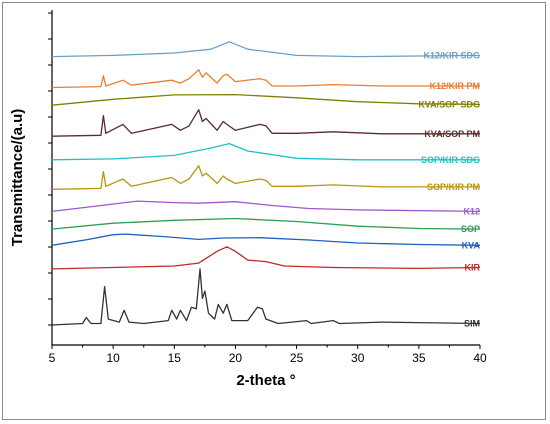  What do you see at coordinates (480, 358) in the screenshot?
I see `x-tick-label: 40` at bounding box center [480, 358].